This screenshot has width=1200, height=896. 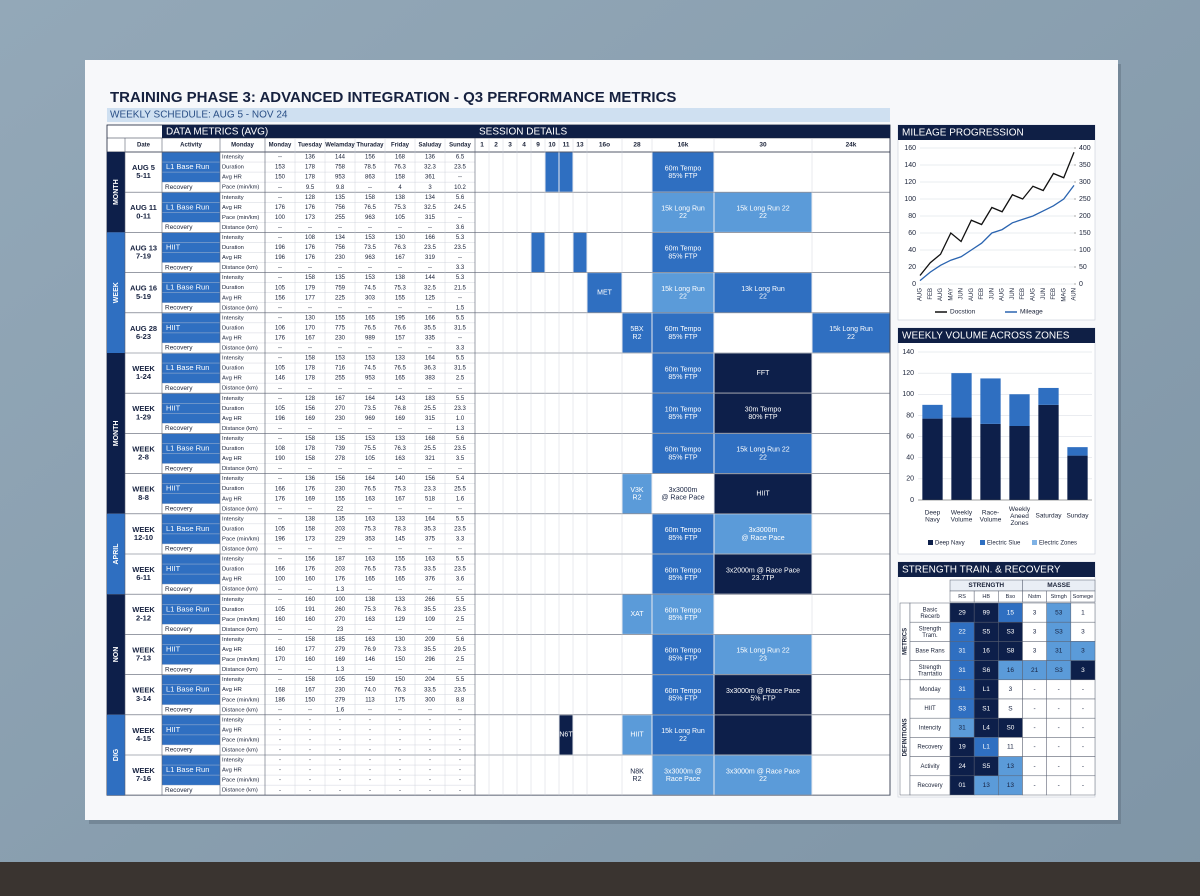 I want to click on metric-value: 270, so click(x=340, y=409).